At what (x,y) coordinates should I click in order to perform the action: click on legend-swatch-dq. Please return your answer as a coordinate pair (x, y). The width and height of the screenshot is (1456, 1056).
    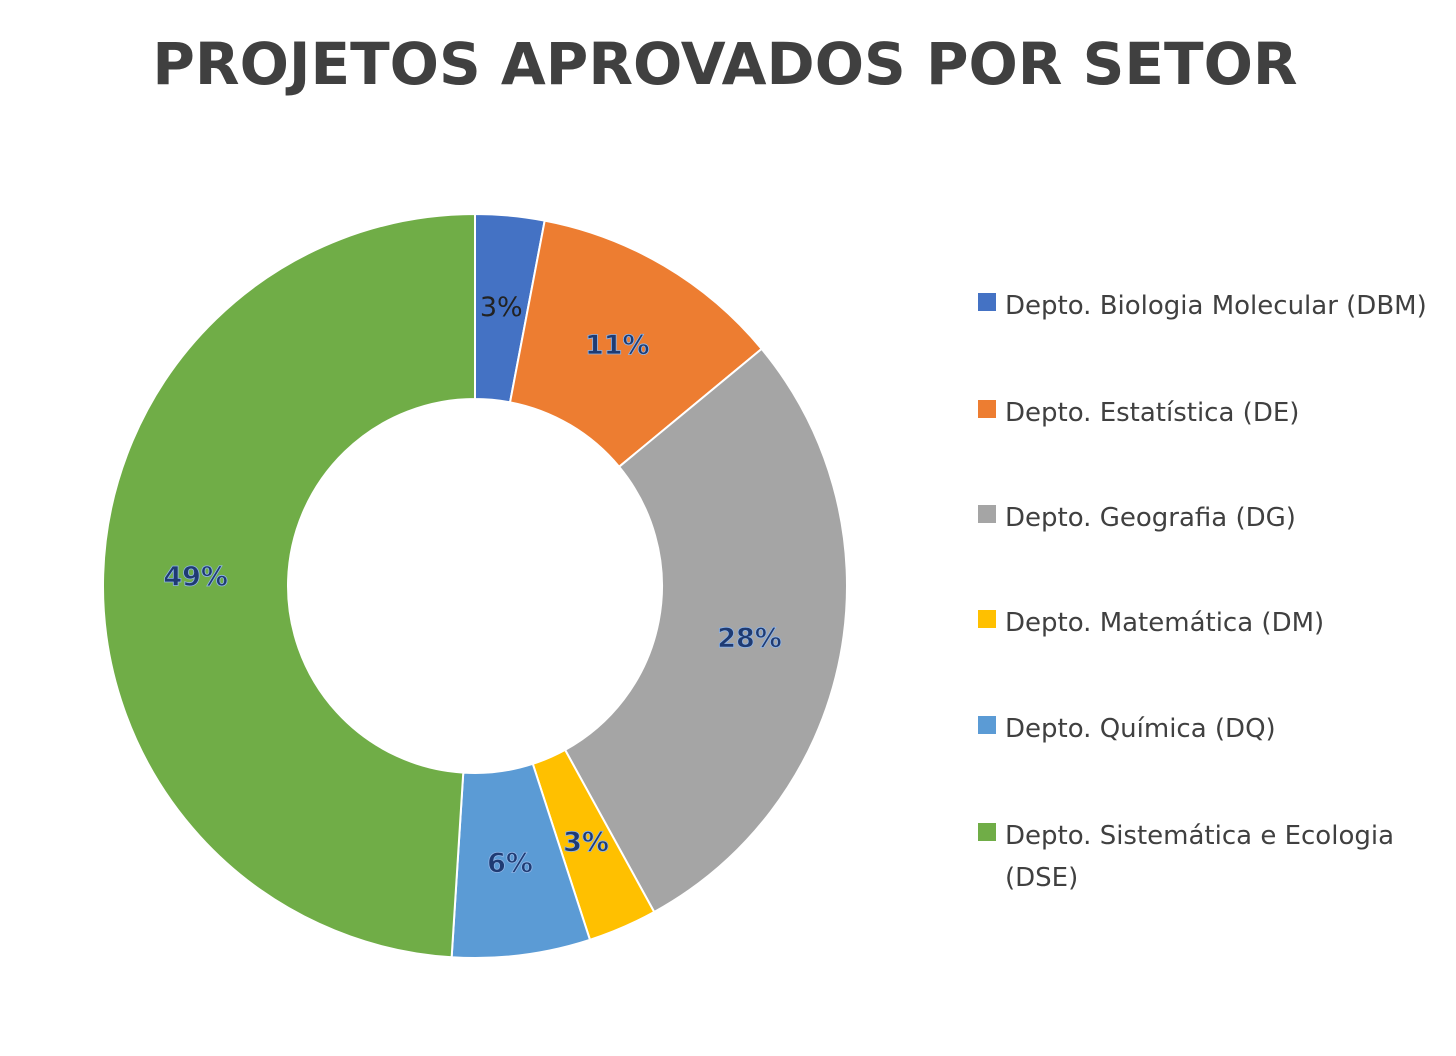
    Looking at the image, I should click on (987, 725).